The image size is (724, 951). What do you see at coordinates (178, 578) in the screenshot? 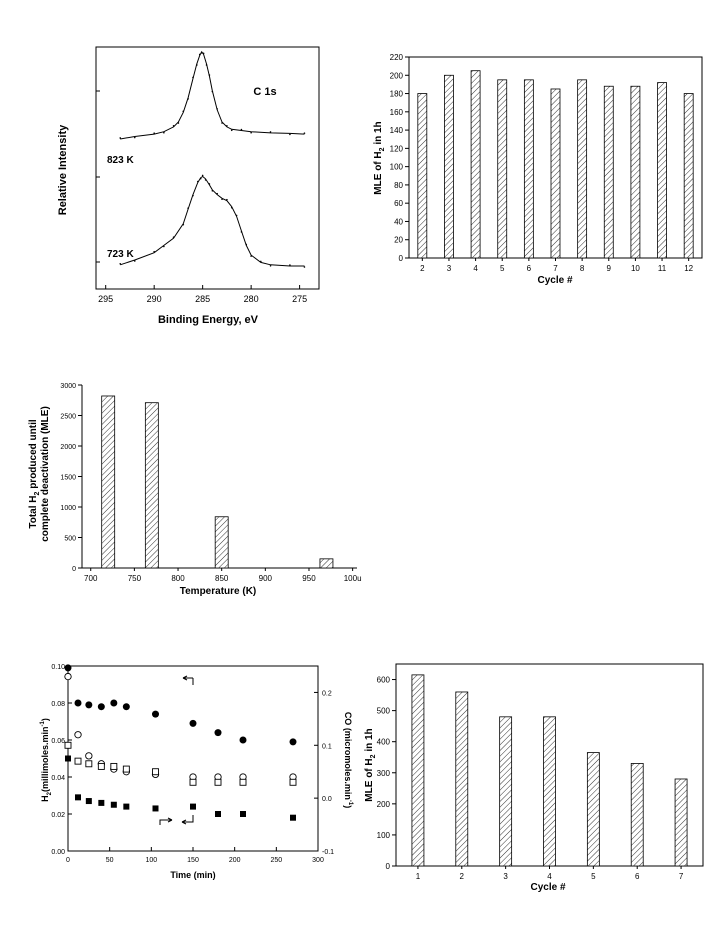
I see `temperature-xtick-label: 800` at bounding box center [178, 578].